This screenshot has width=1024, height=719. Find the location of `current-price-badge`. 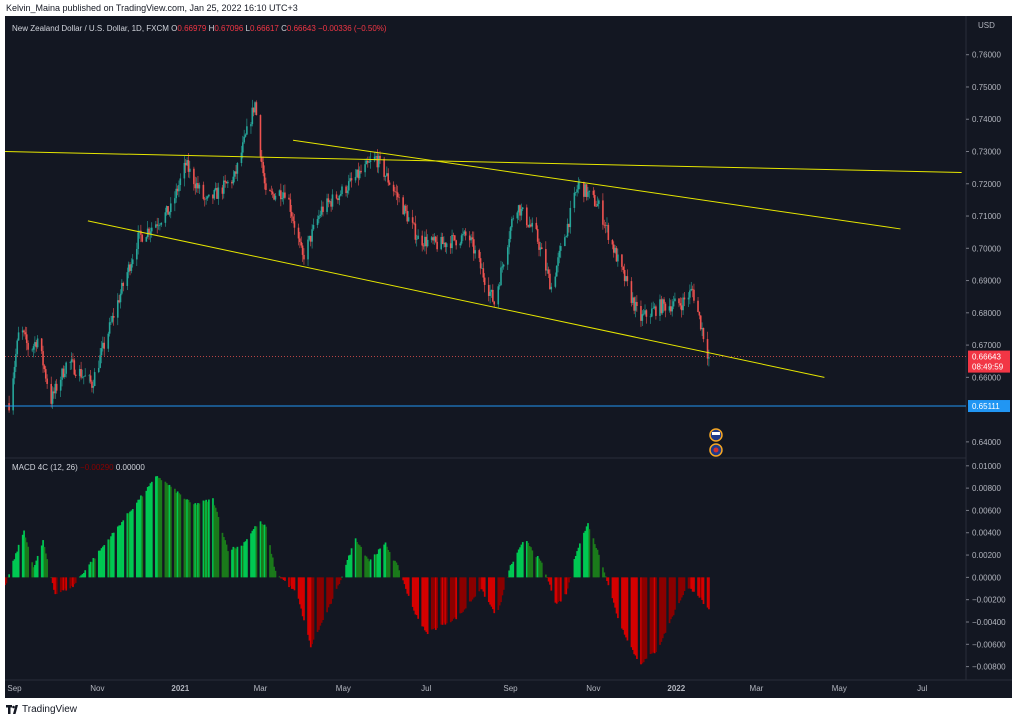

current-price-badge is located at coordinates (989, 361).